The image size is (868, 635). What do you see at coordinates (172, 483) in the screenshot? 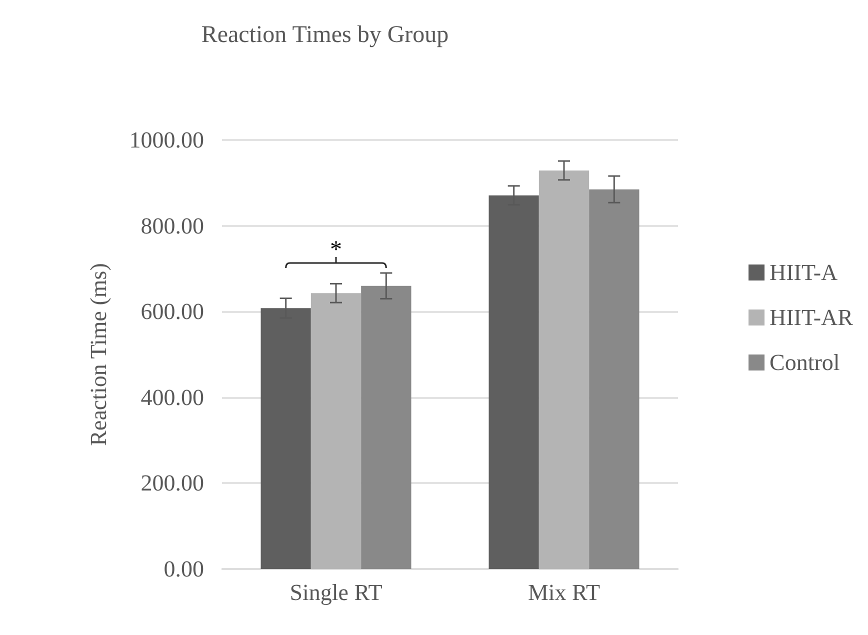
I see `y-tick-label: 200.00` at bounding box center [172, 483].